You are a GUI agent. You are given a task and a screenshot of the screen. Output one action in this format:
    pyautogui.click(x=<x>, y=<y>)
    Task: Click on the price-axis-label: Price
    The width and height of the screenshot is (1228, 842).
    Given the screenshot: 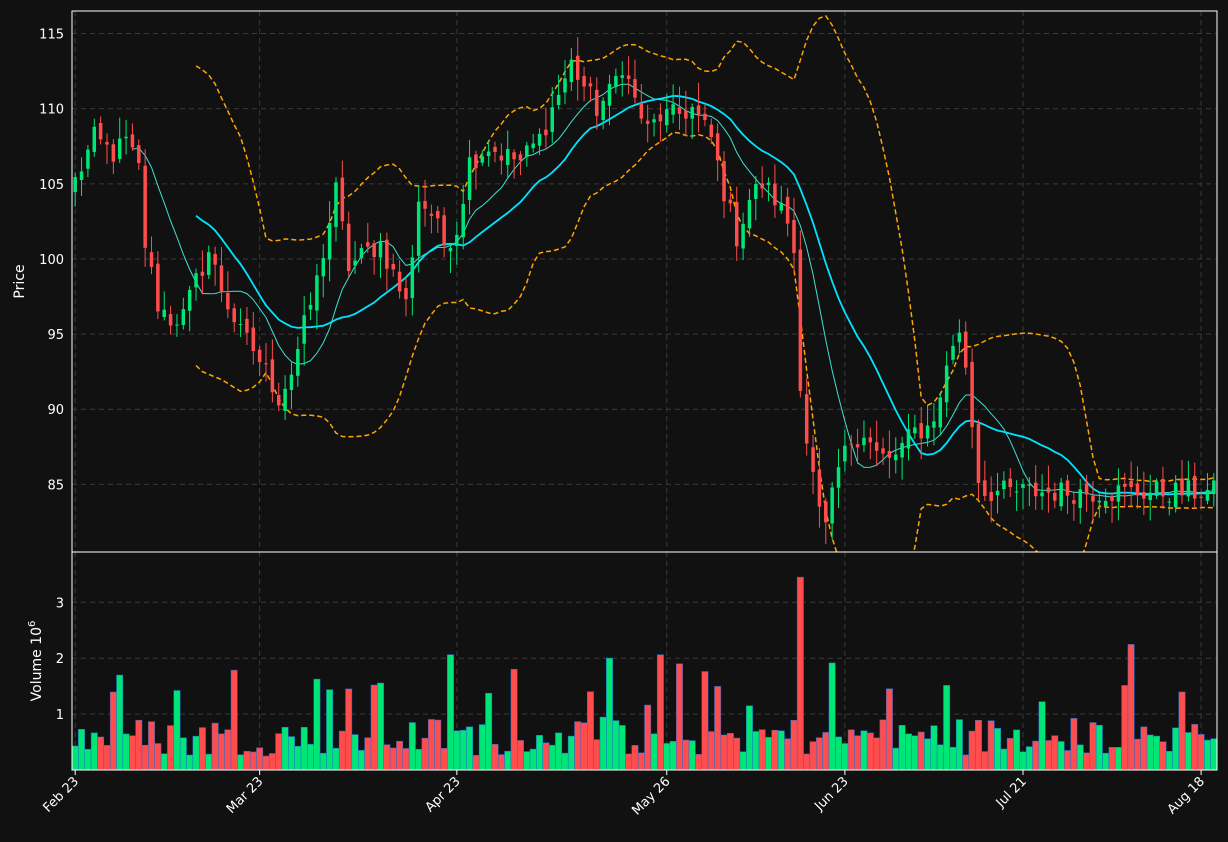 What is the action you would take?
    pyautogui.click(x=20, y=281)
    